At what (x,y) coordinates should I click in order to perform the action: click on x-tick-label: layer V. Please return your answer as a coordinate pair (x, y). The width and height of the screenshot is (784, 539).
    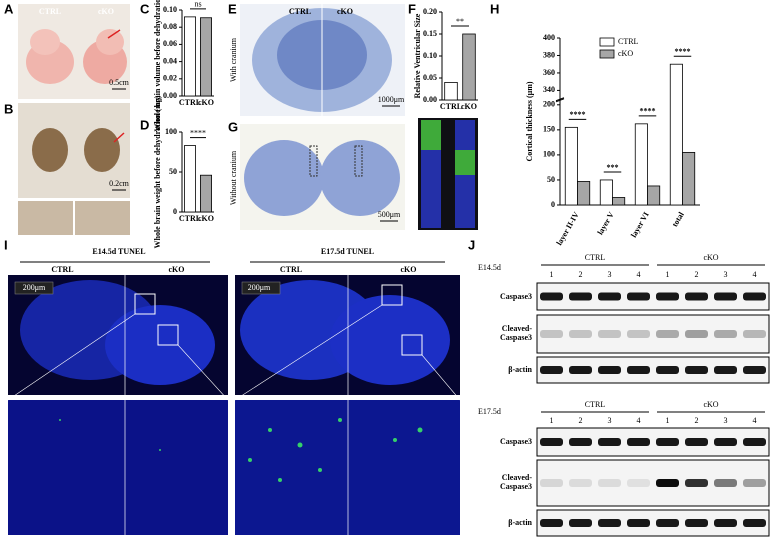
    Looking at the image, I should click on (606, 223).